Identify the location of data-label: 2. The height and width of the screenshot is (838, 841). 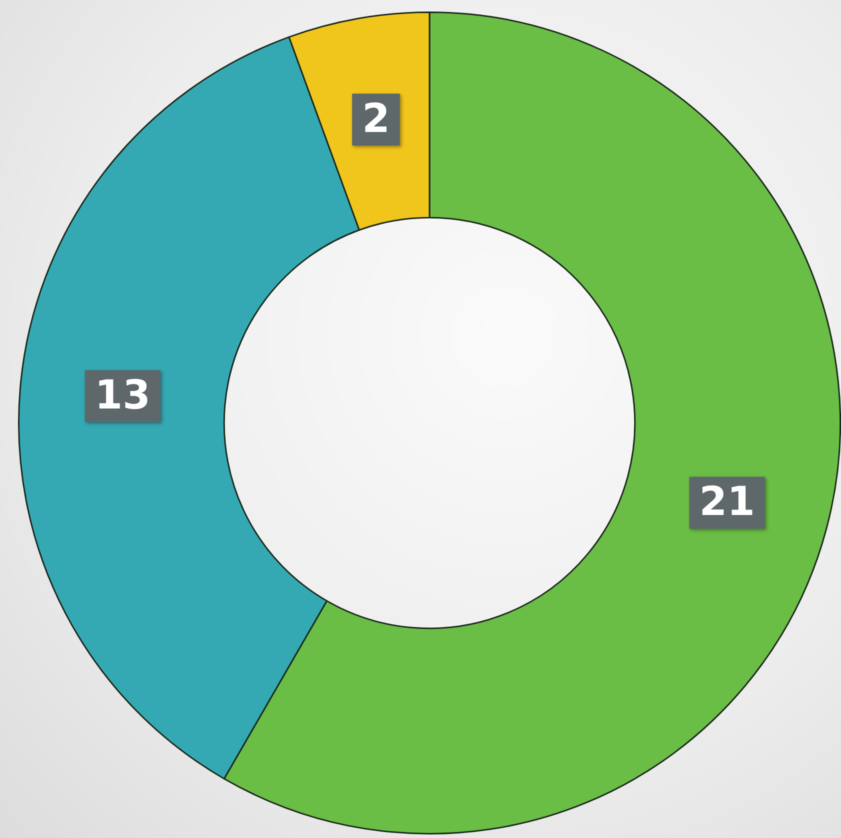
(376, 119).